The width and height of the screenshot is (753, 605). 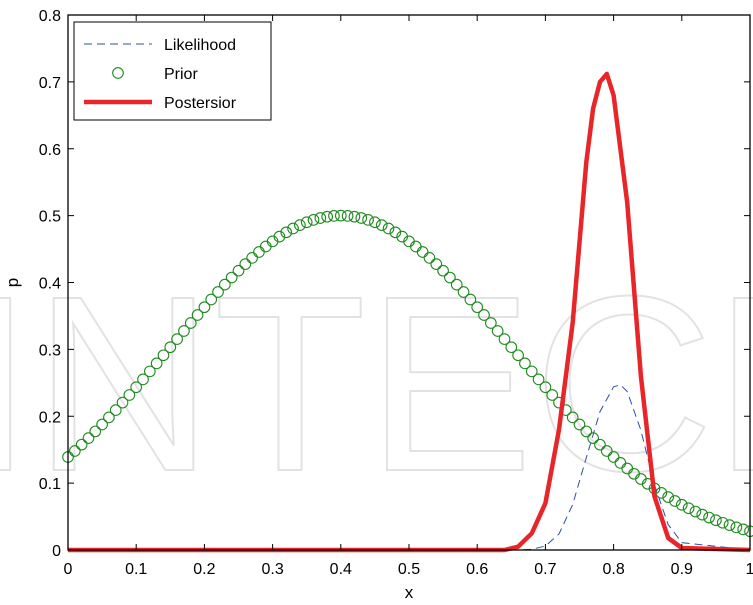 I want to click on legend-label: Postersior, so click(x=200, y=103).